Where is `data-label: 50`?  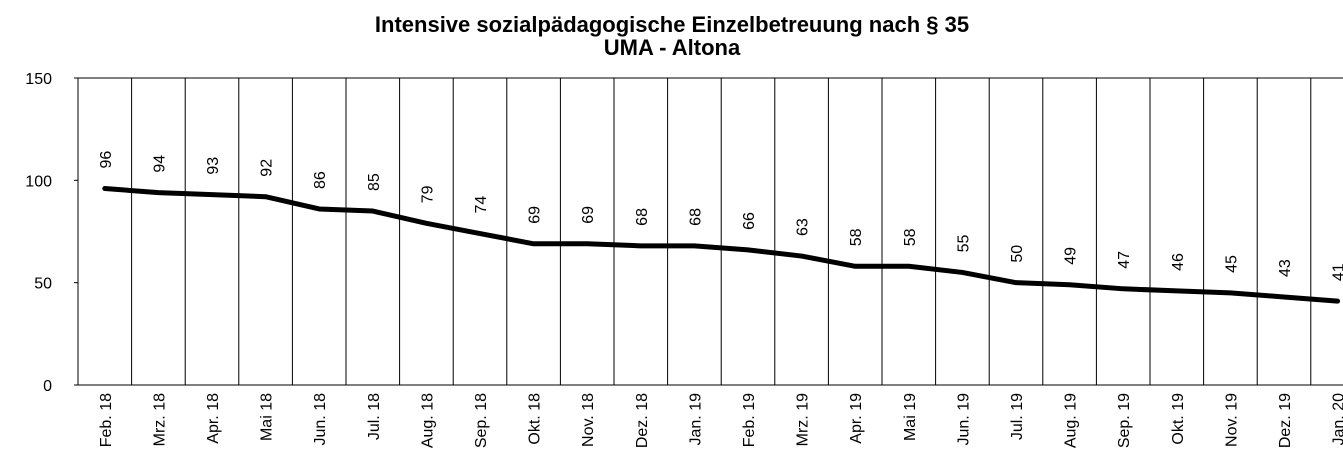
data-label: 50 is located at coordinates (1017, 254).